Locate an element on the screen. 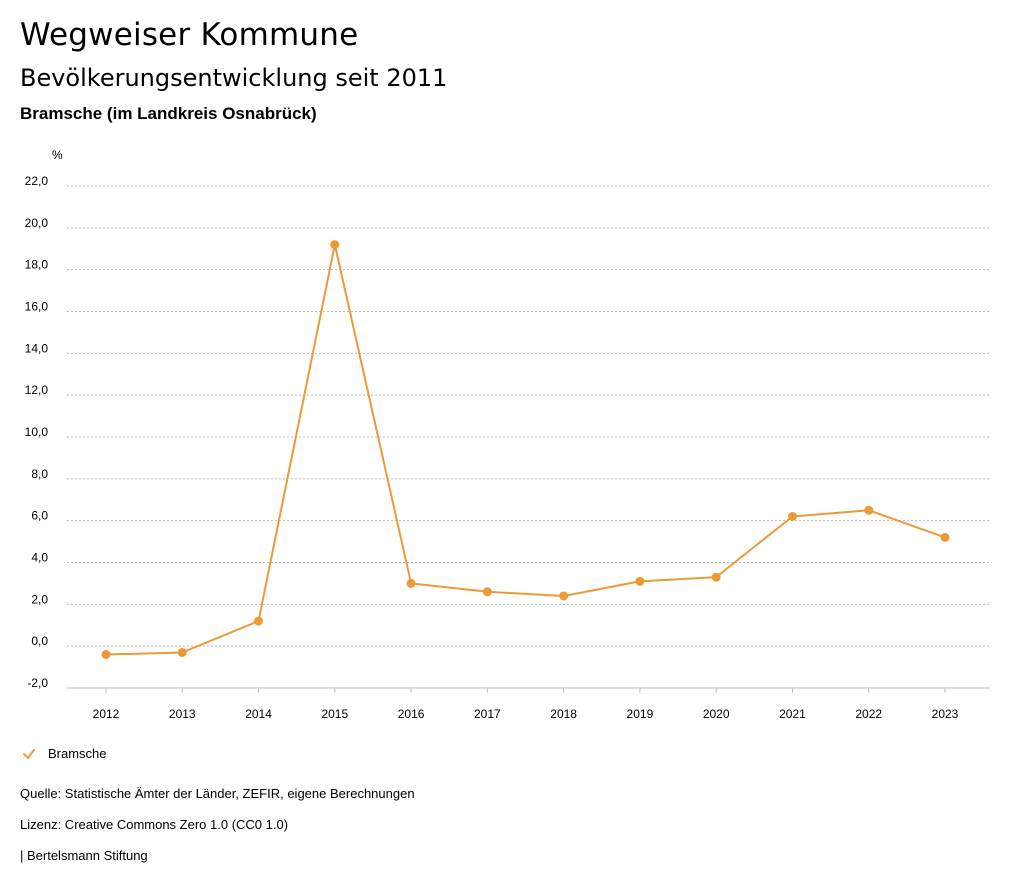  y-axis-unit-label: % is located at coordinates (57, 155).